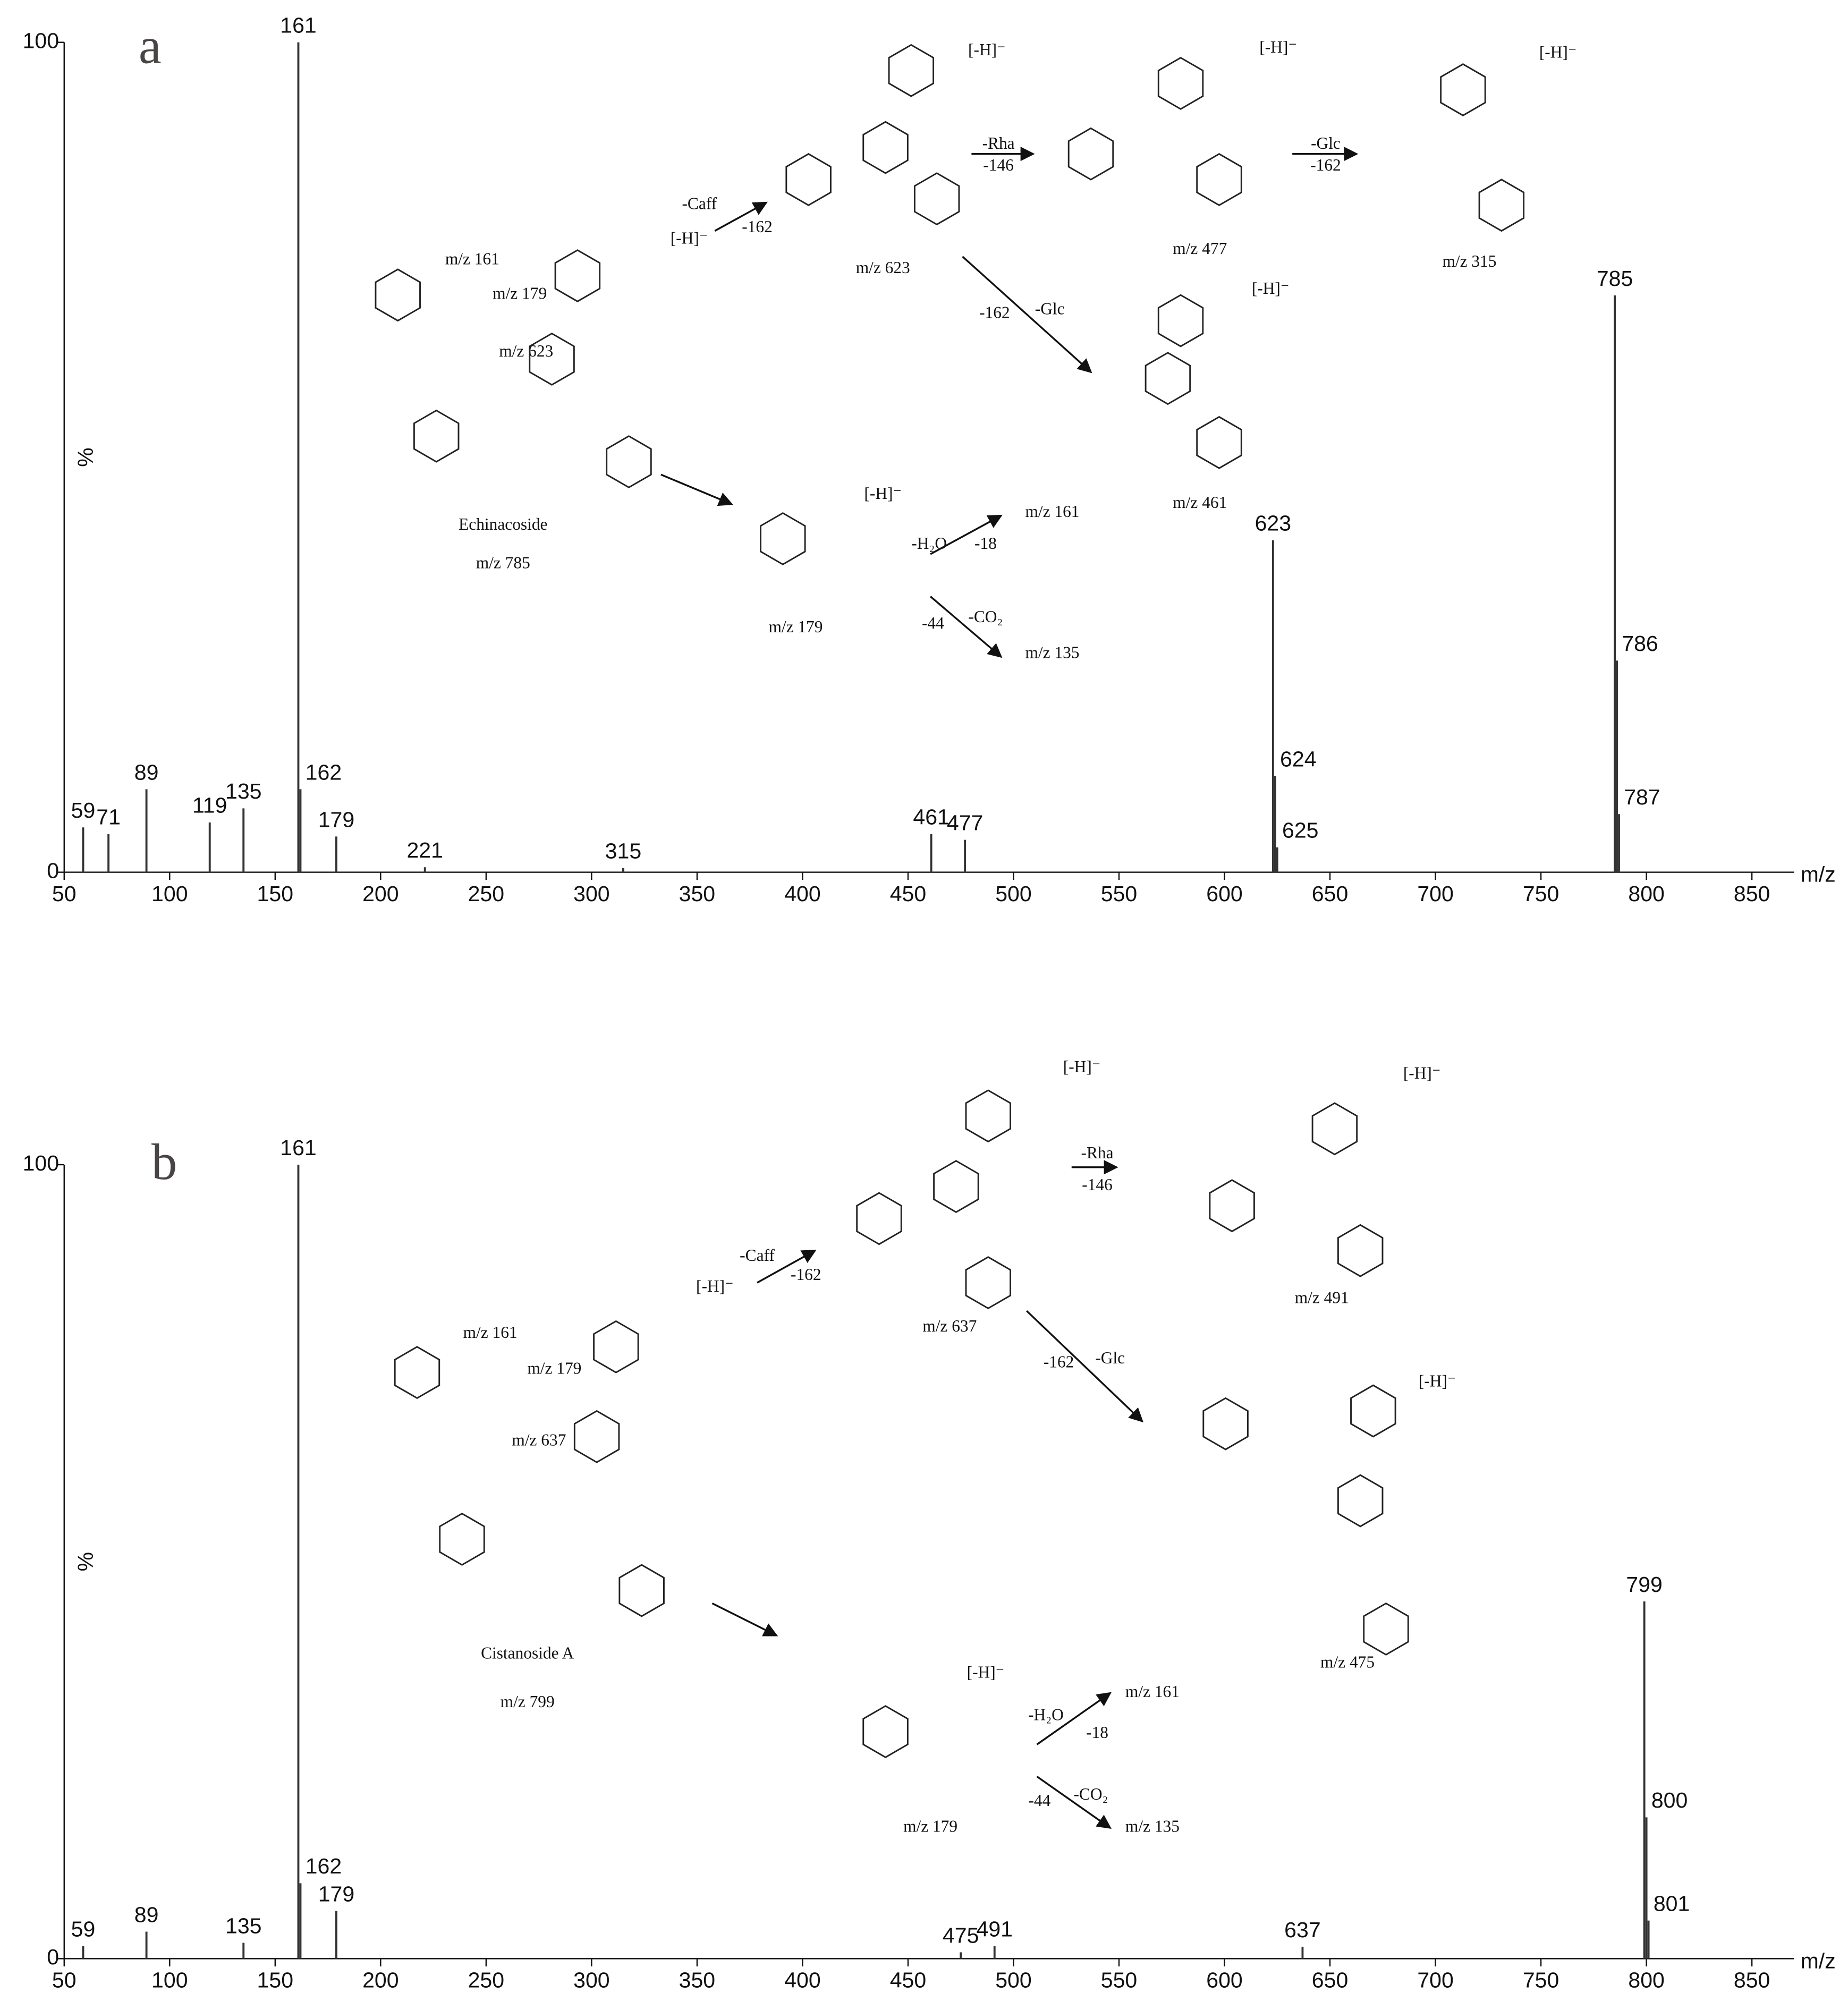  What do you see at coordinates (1669, 1800) in the screenshot?
I see `peak-label: 800` at bounding box center [1669, 1800].